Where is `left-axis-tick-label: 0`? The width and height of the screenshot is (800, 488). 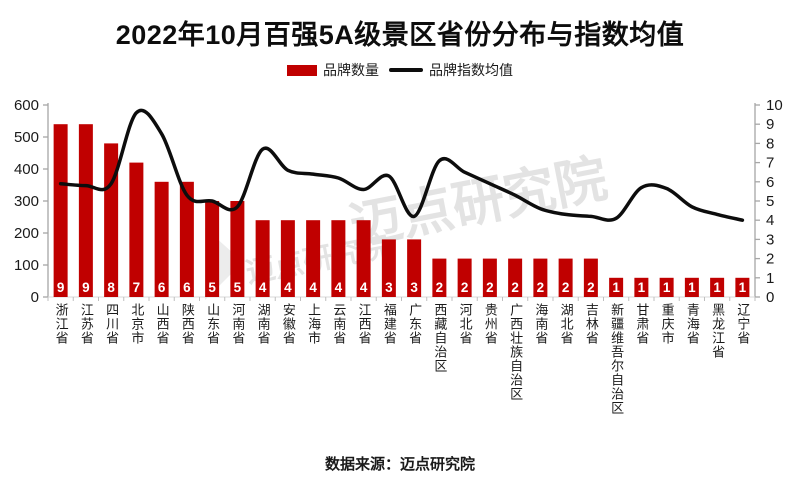
left-axis-tick-label: 0 is located at coordinates (35, 297).